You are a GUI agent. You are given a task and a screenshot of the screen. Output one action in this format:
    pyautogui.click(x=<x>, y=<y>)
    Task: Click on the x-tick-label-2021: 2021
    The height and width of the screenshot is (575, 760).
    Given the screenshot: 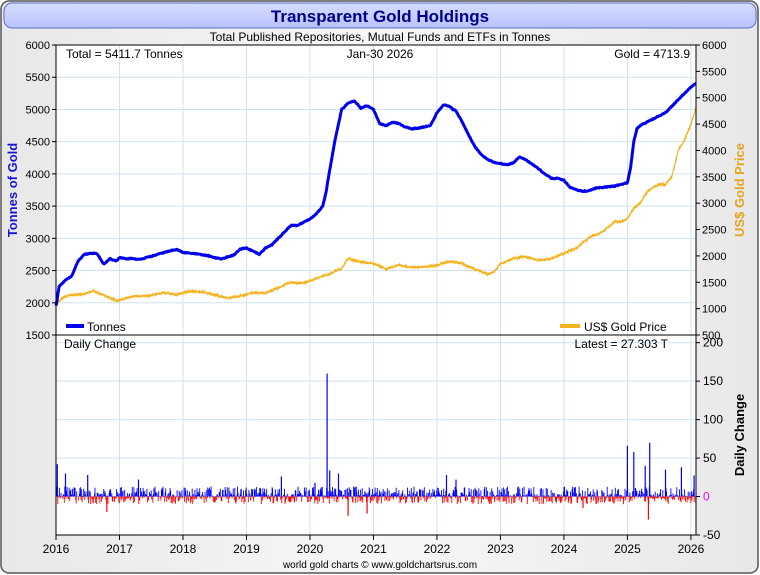 What is the action you would take?
    pyautogui.click(x=373, y=549)
    